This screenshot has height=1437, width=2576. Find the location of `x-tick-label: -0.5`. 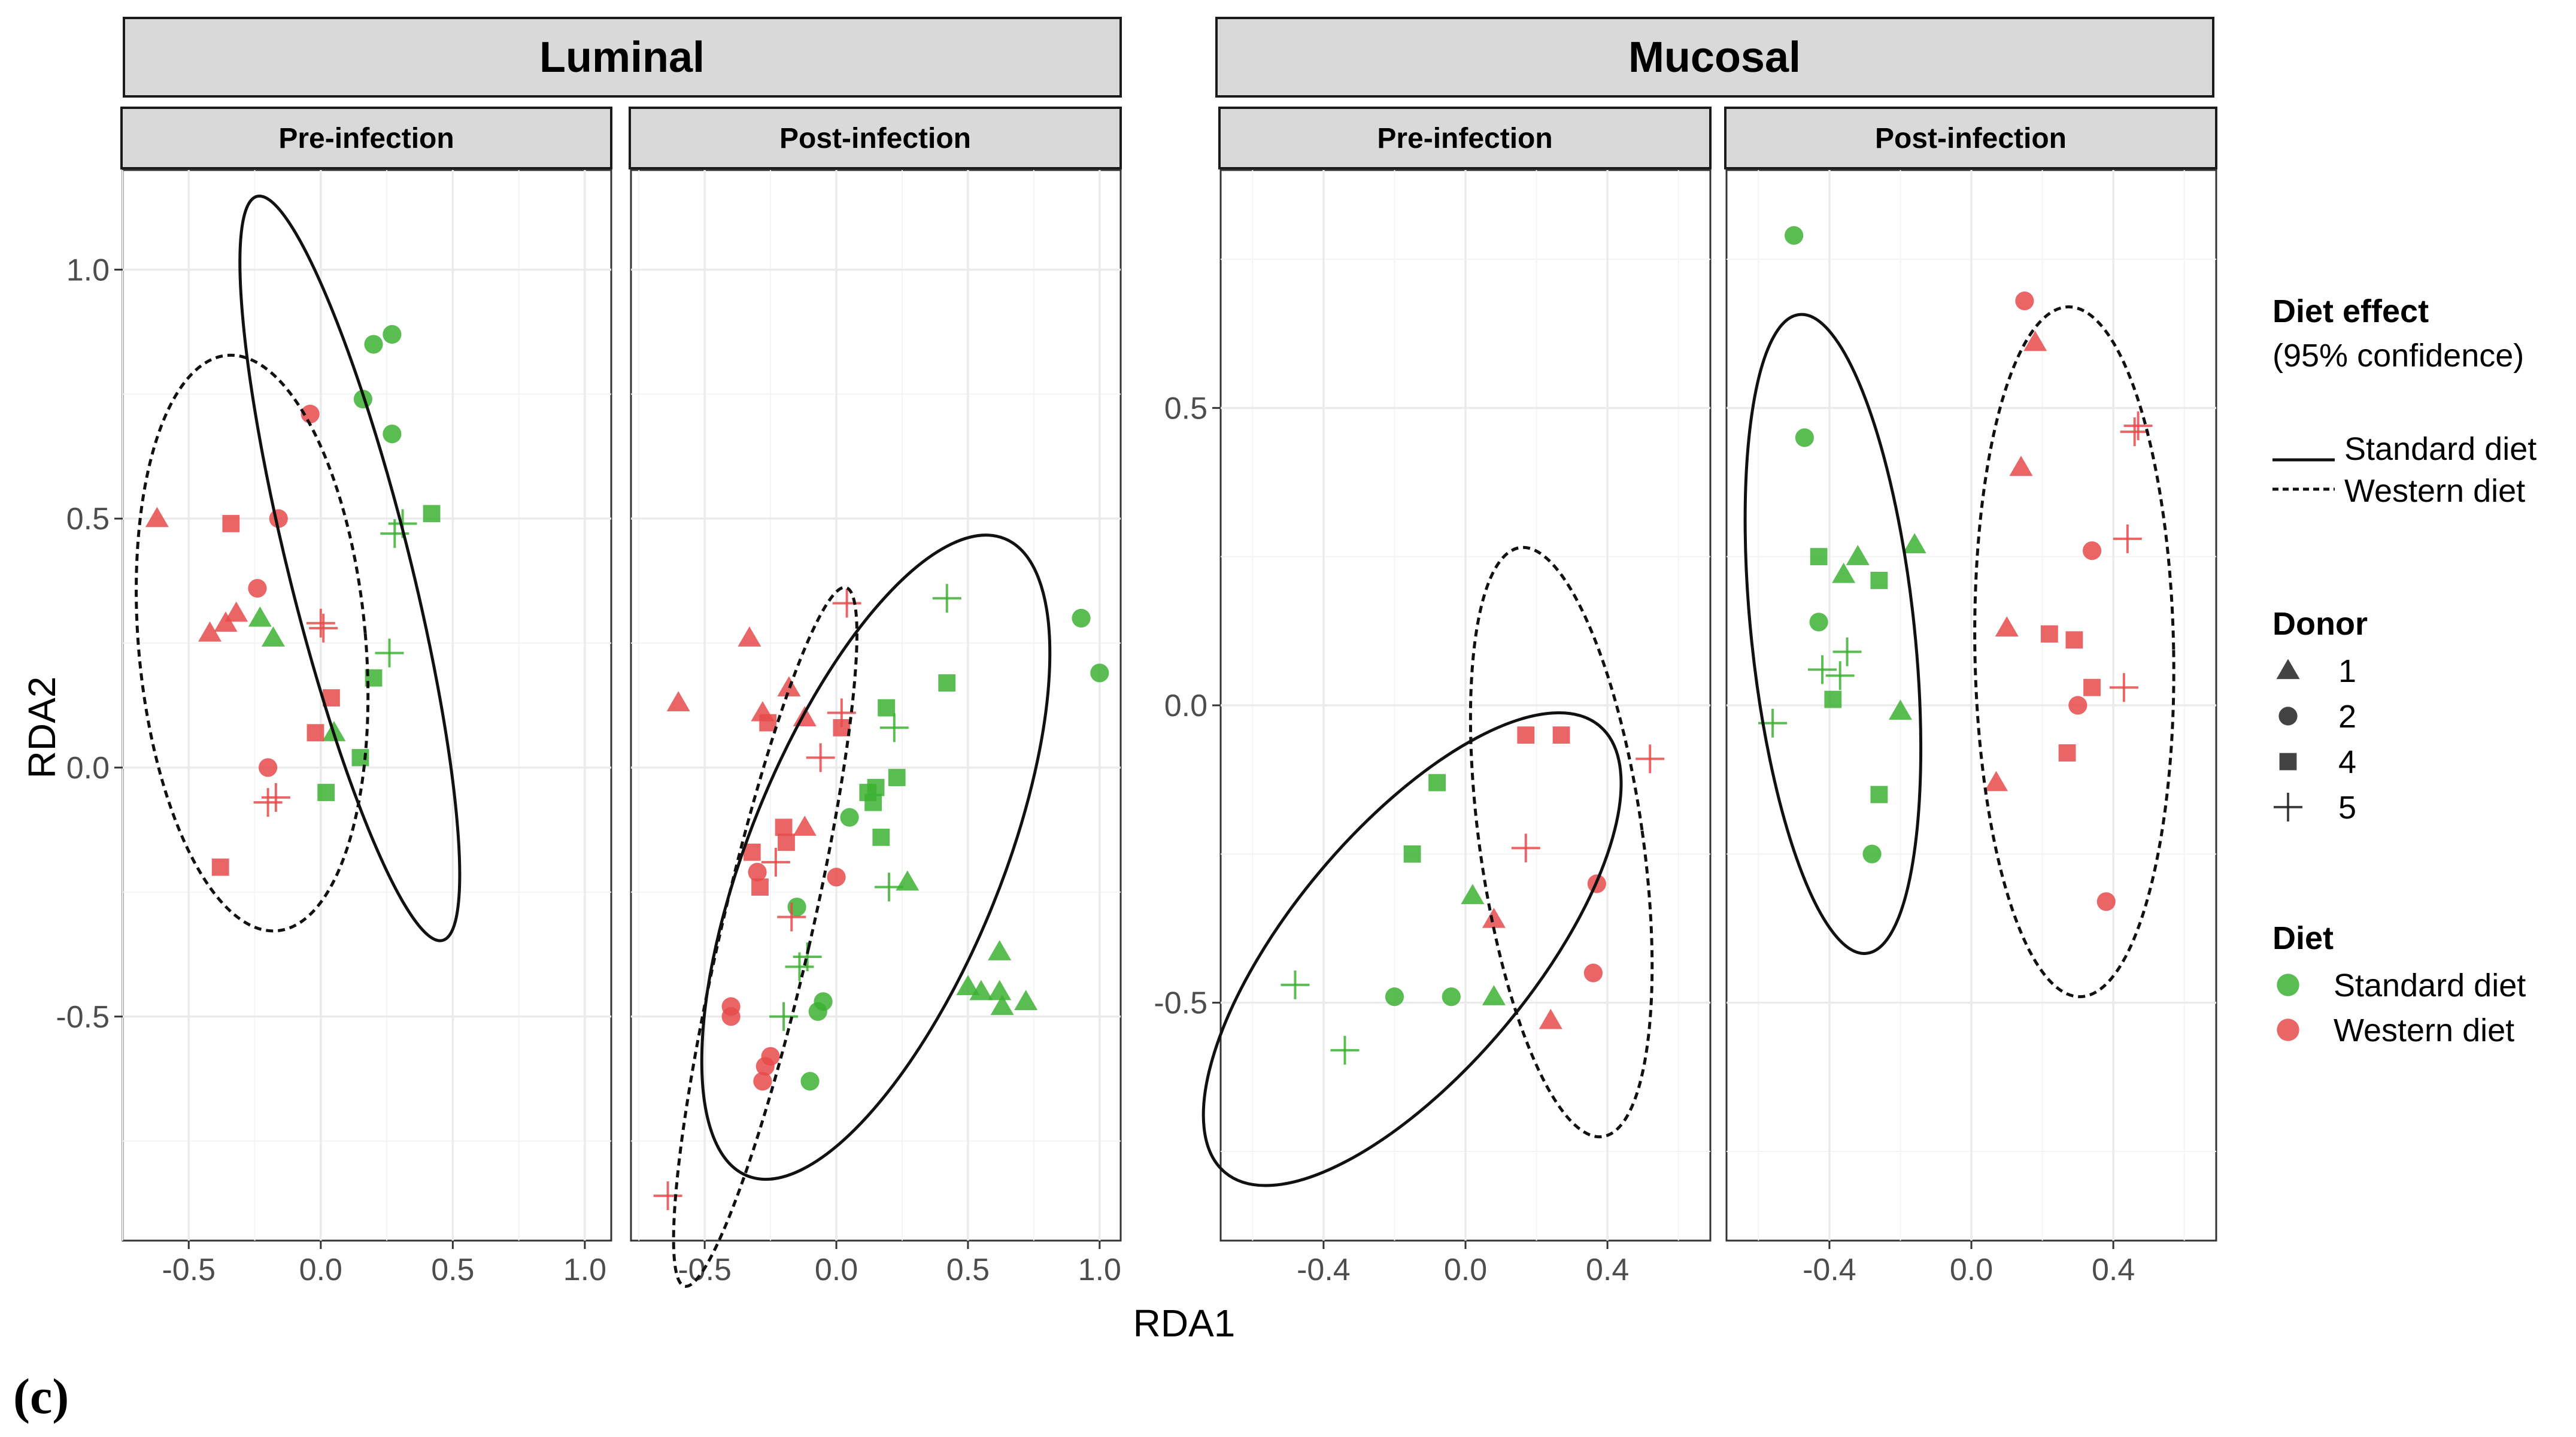

x-tick-label: -0.5 is located at coordinates (189, 1270).